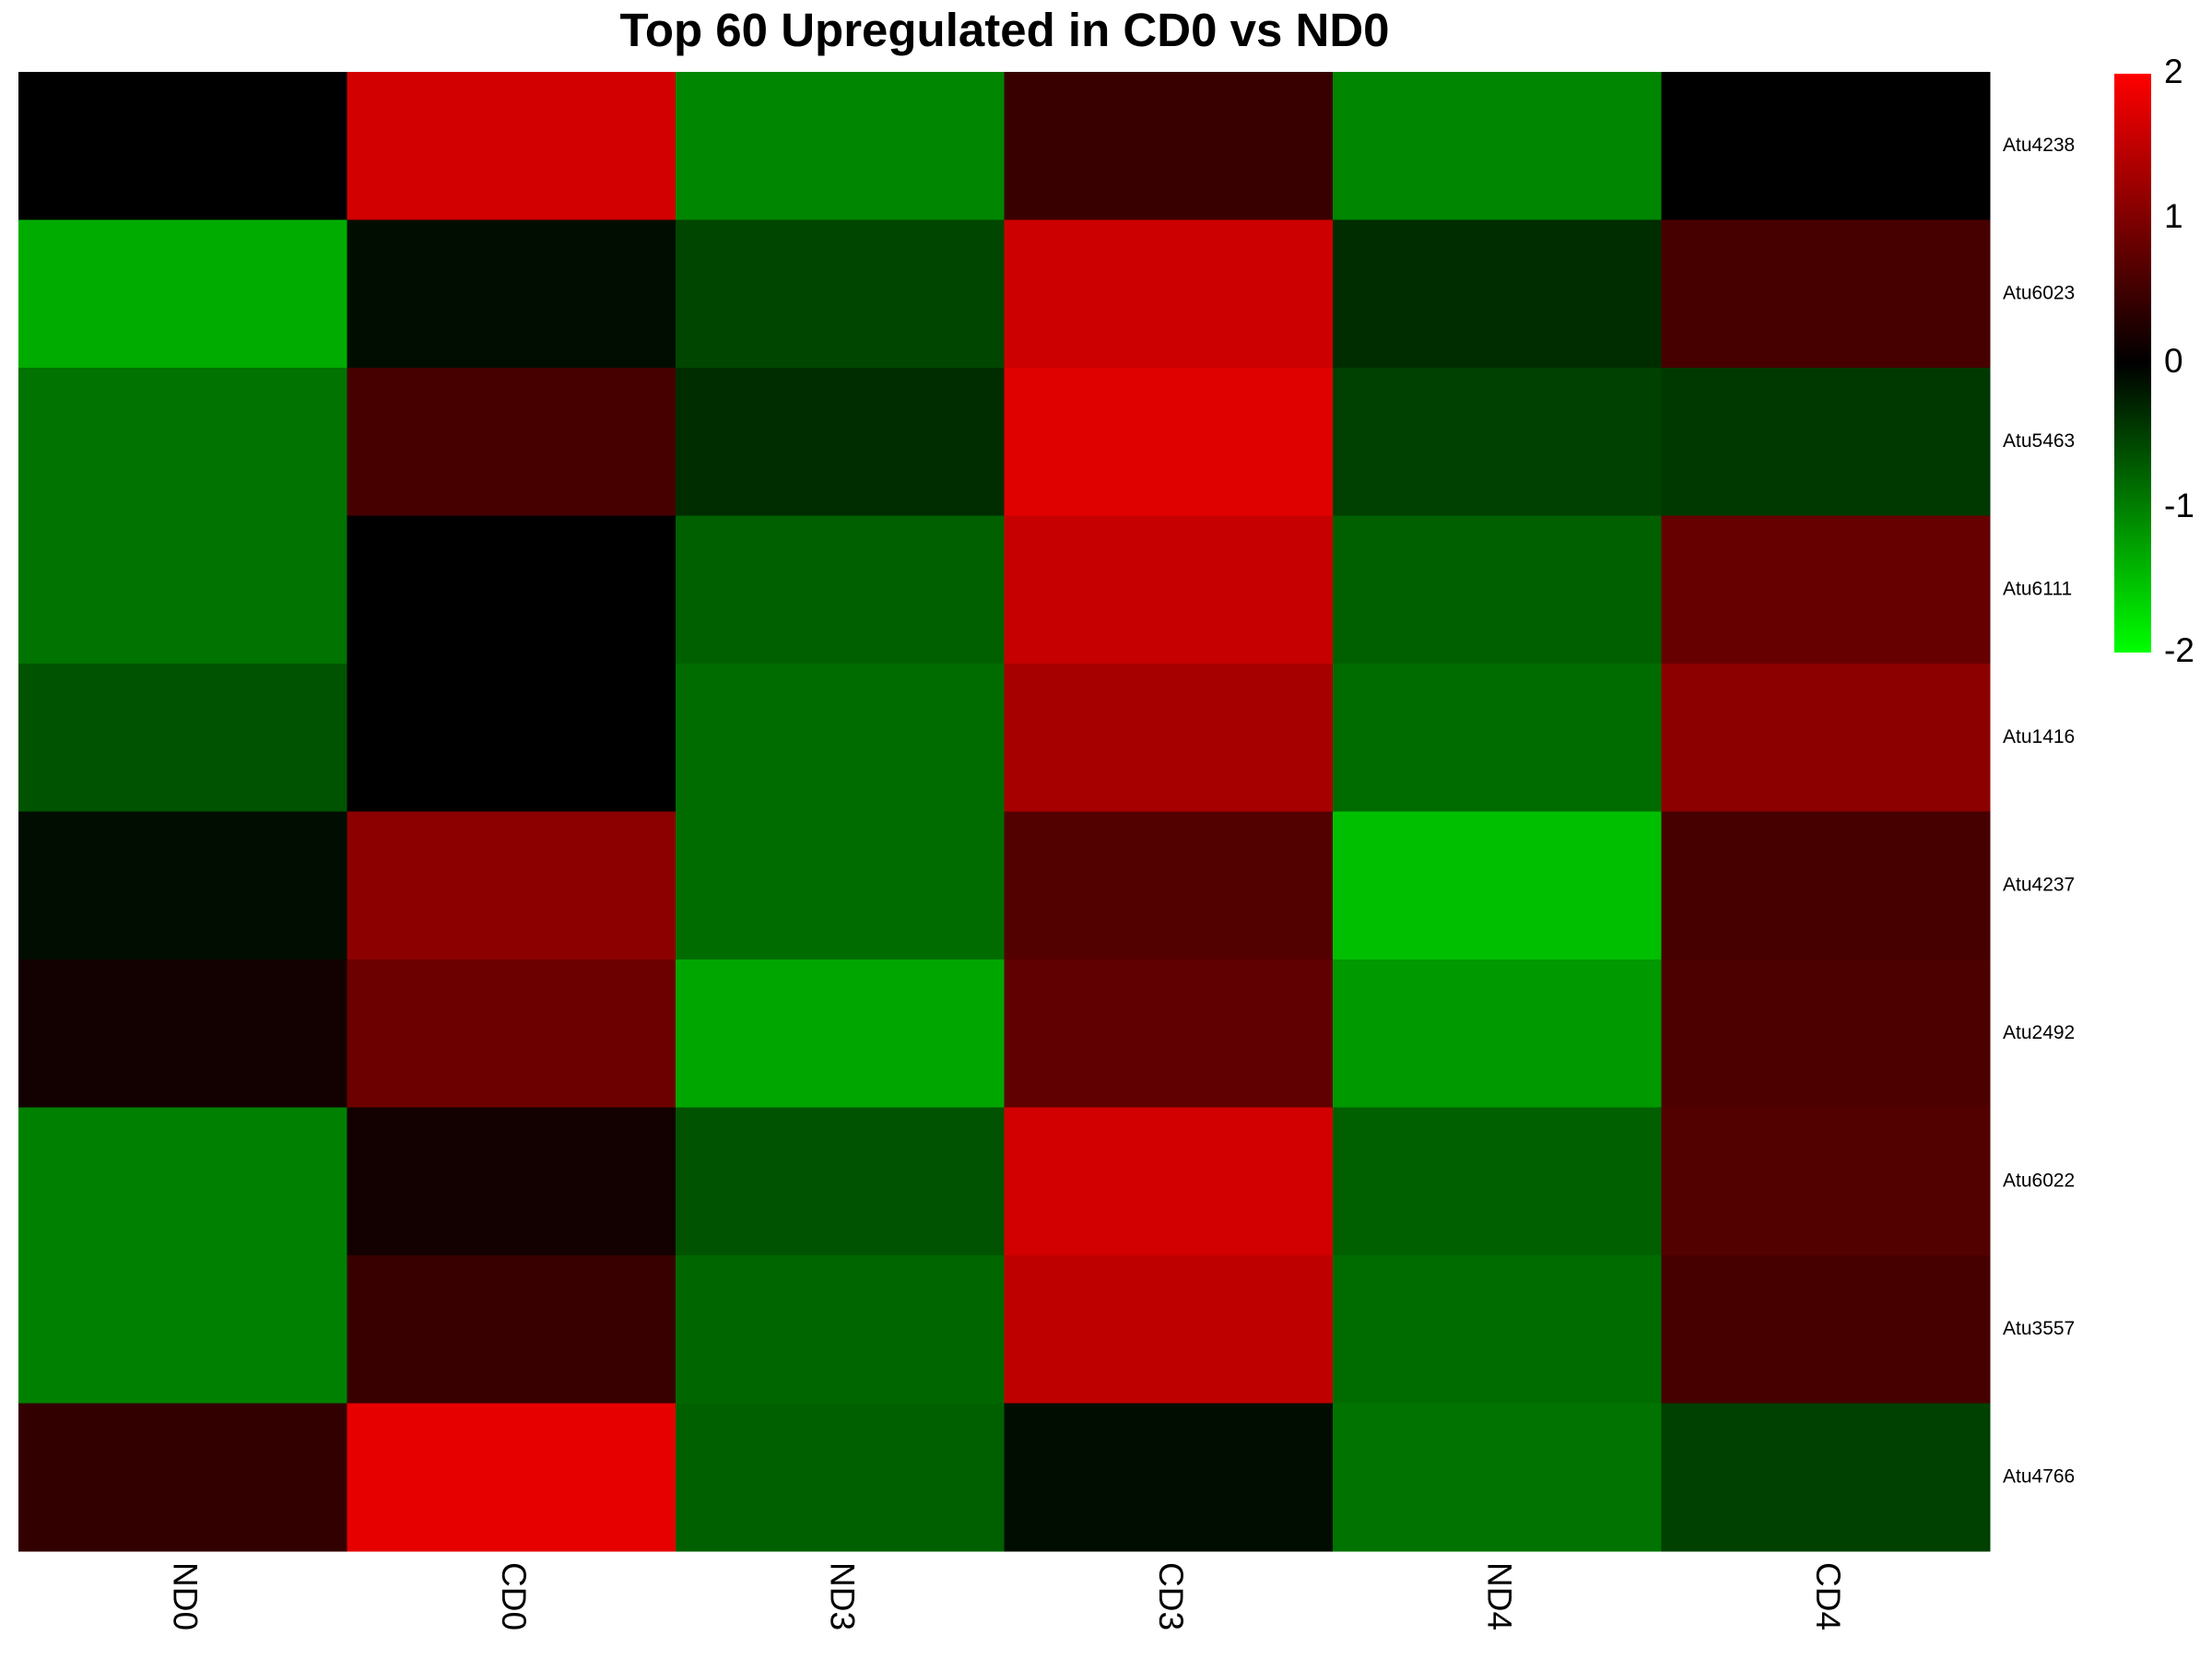  What do you see at coordinates (840, 146) in the screenshot?
I see `heatmap-cell-atu4238-nd3` at bounding box center [840, 146].